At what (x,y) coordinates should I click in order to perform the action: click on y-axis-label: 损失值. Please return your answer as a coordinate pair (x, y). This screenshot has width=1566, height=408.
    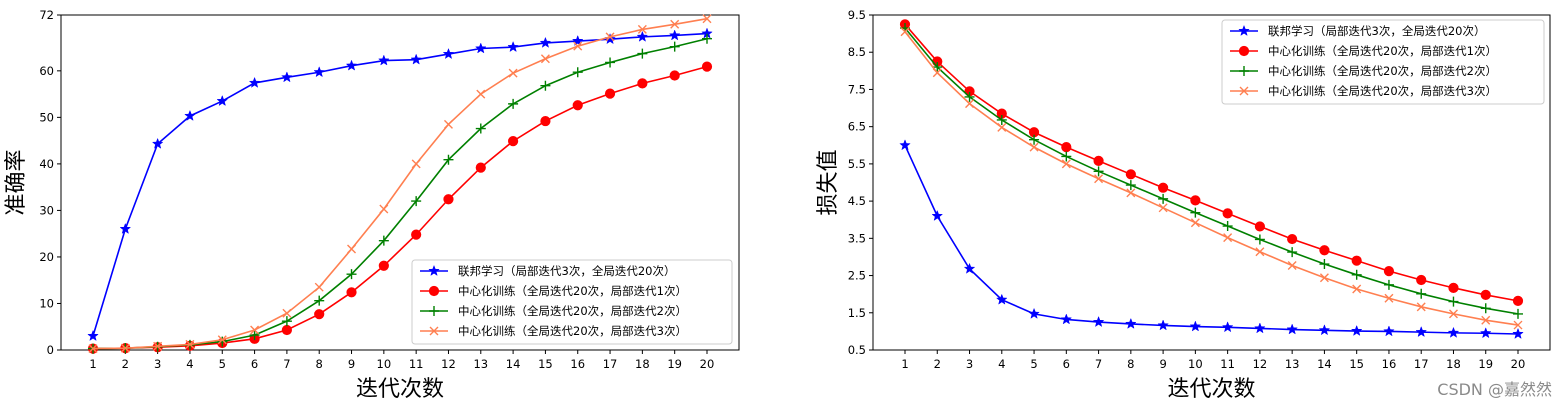
    Looking at the image, I should click on (828, 182).